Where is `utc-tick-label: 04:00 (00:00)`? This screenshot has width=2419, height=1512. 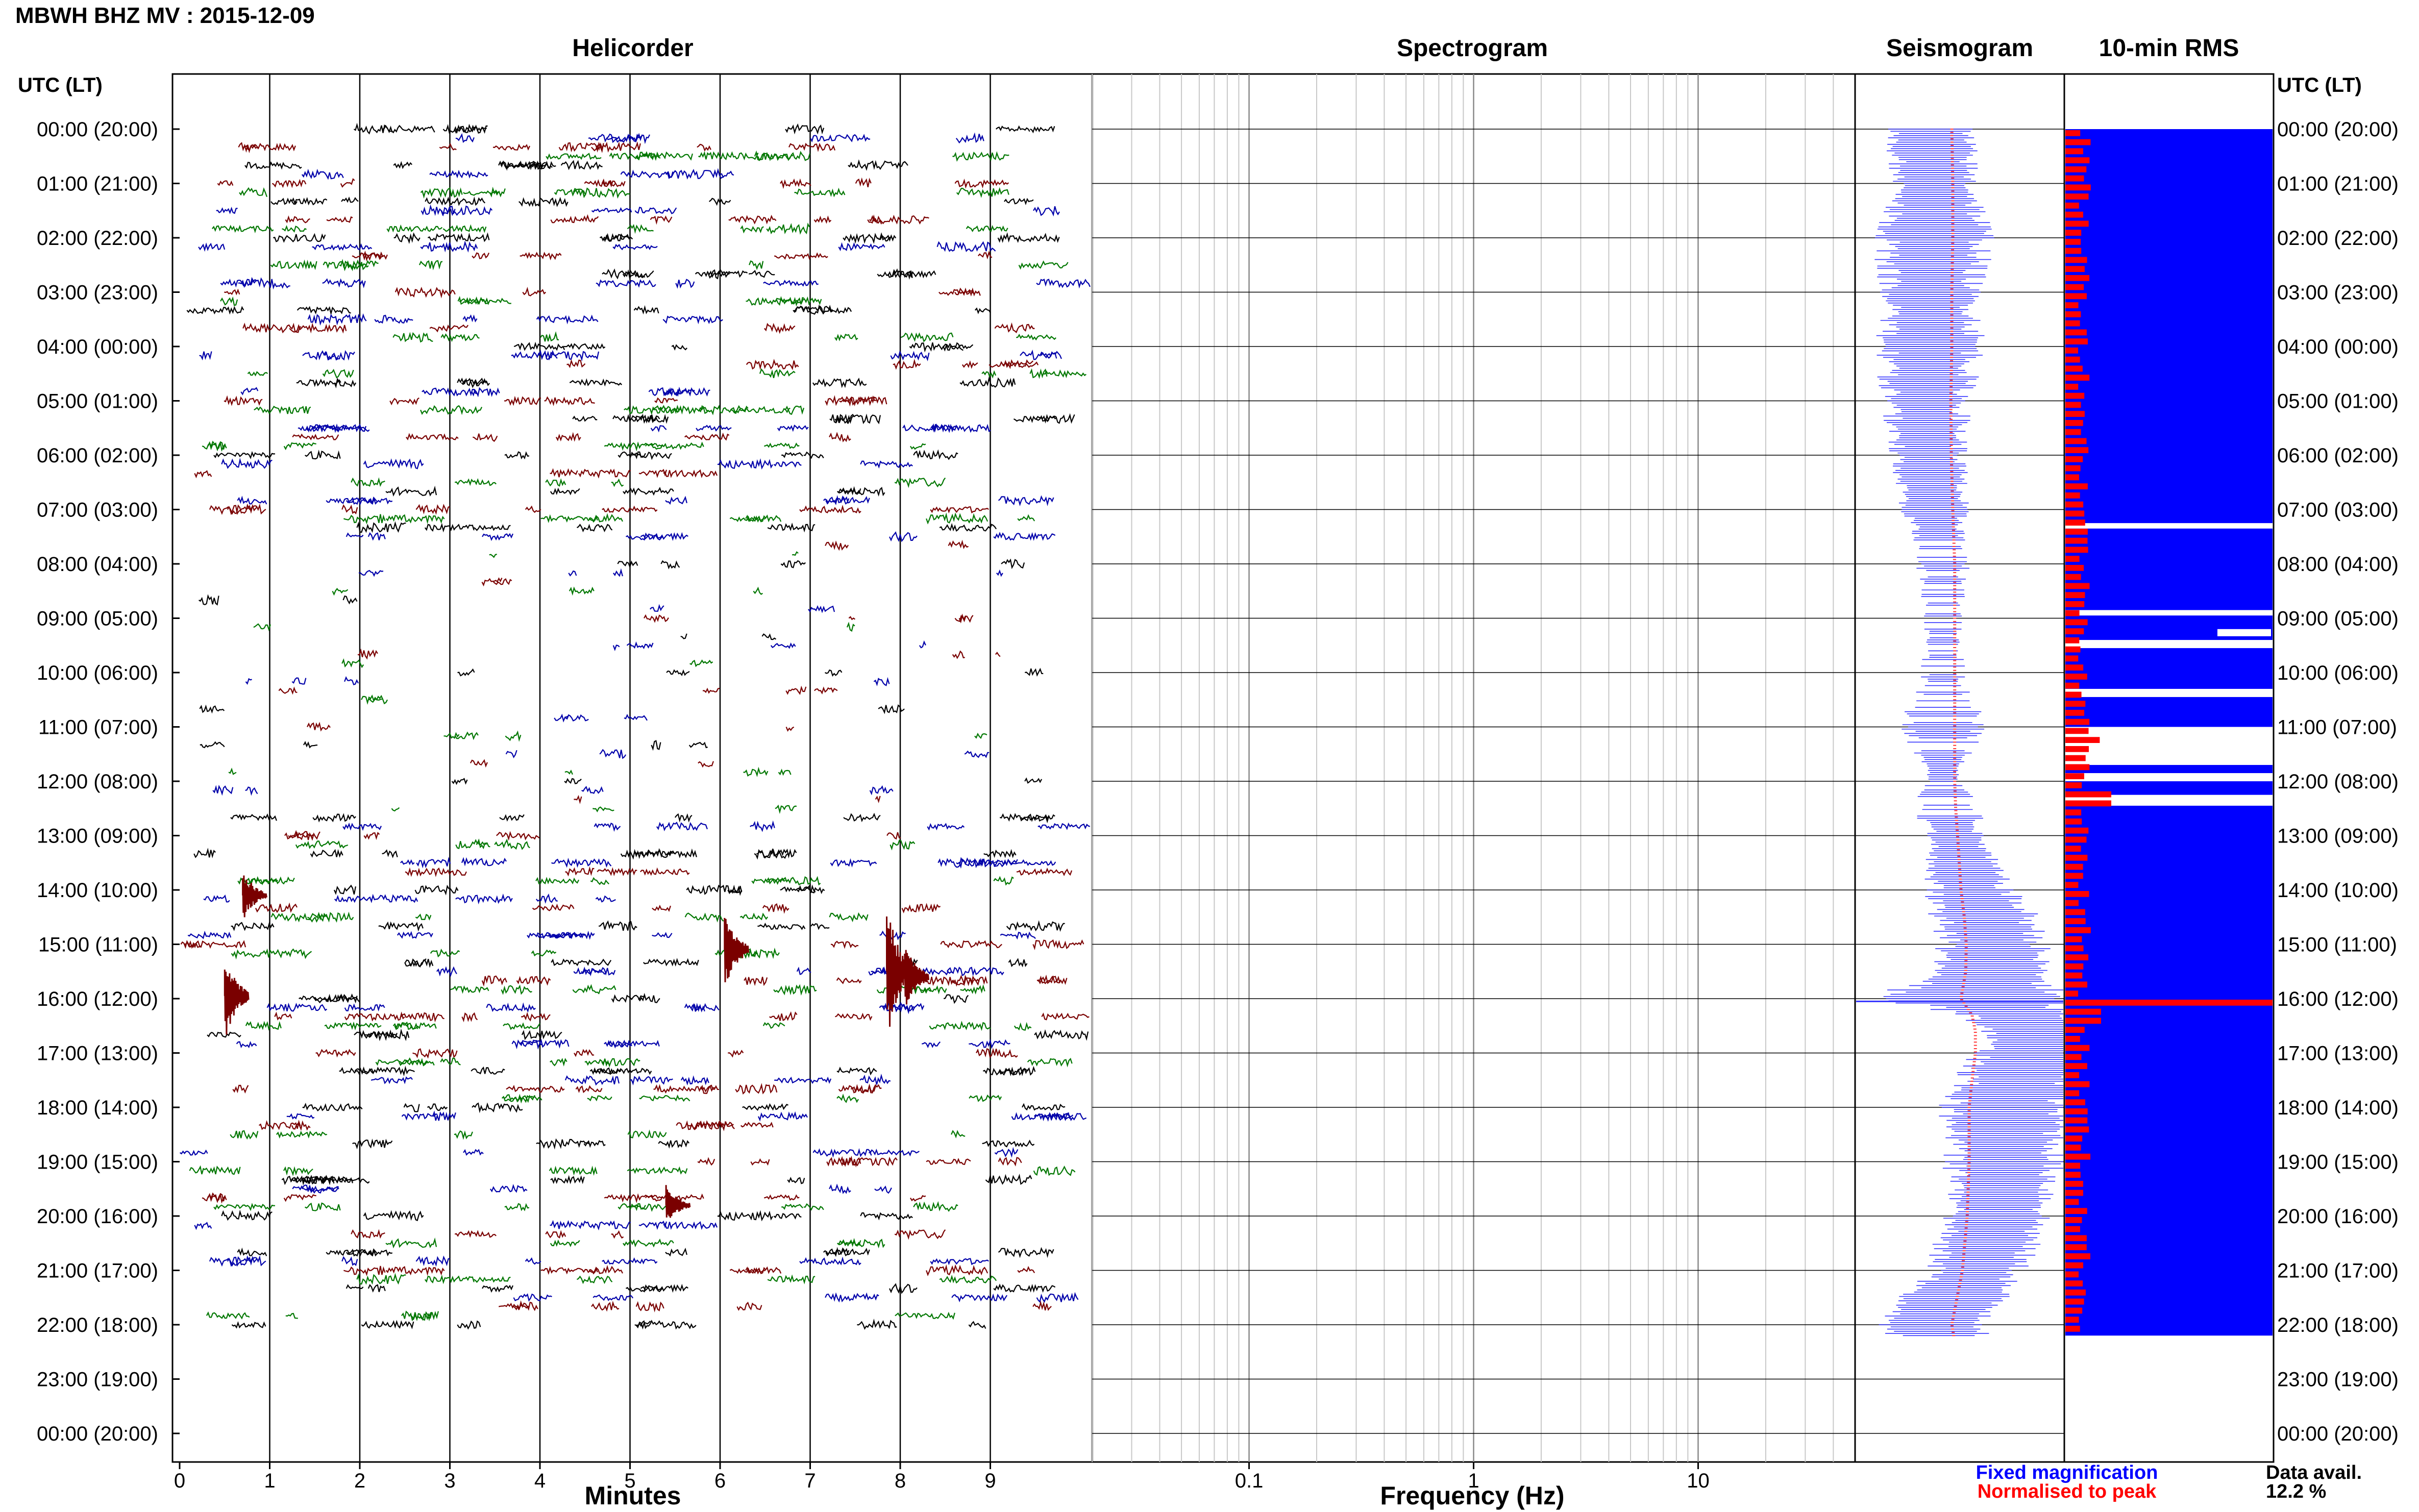
utc-tick-label: 04:00 (00:00) is located at coordinates (97, 347).